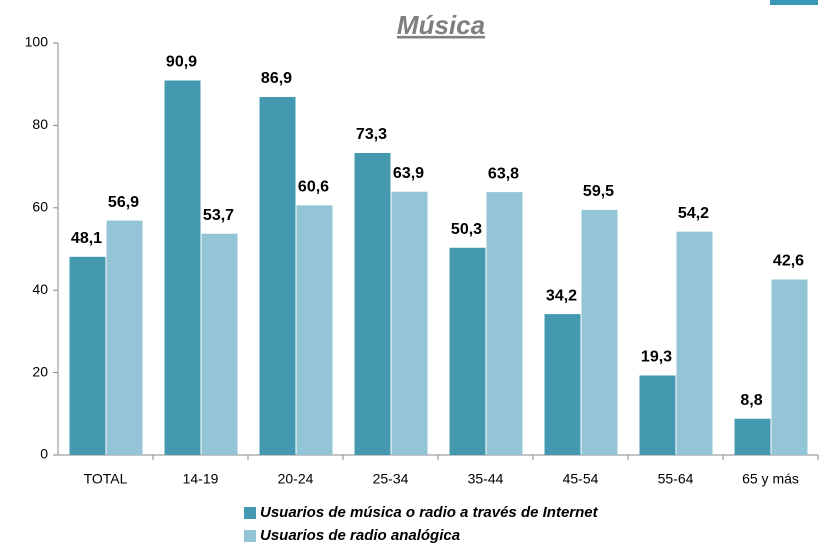 This screenshot has height=544, width=821. What do you see at coordinates (693, 213) in the screenshot?
I see `value-label: 54,2` at bounding box center [693, 213].